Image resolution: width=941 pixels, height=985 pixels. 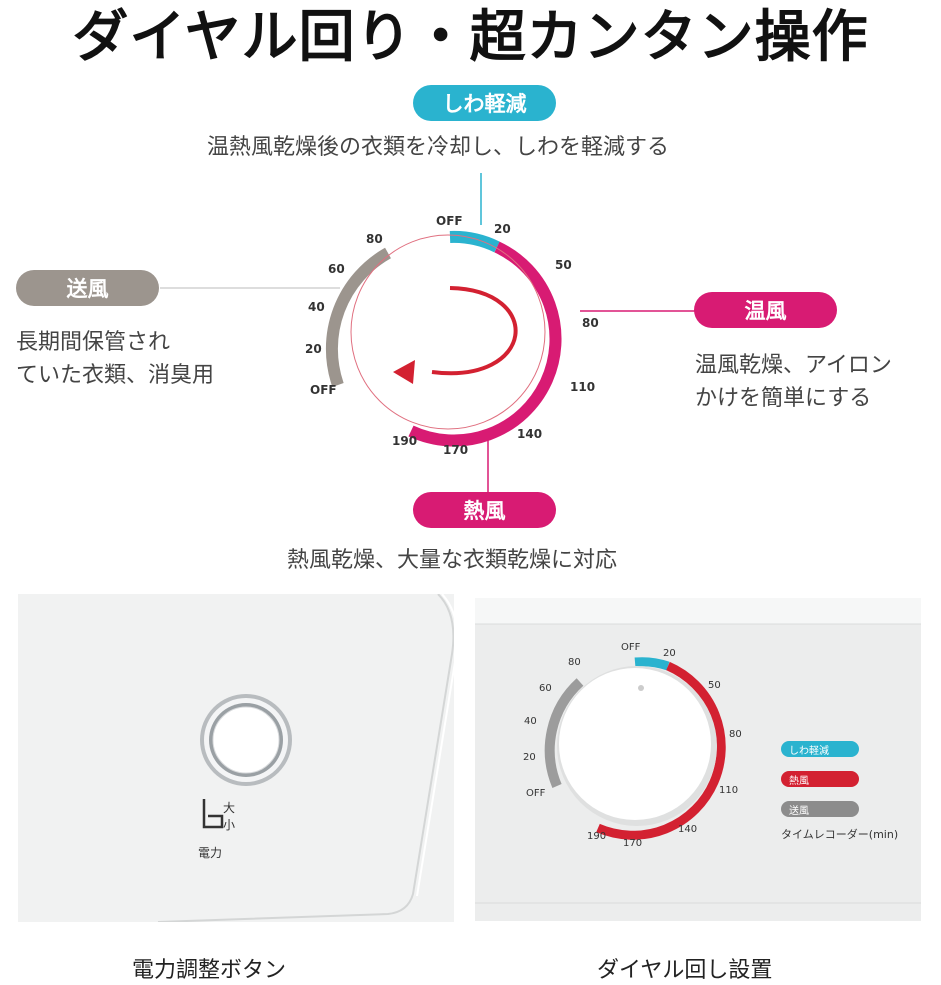 I want to click on dial-indicator, so click(x=641, y=688).